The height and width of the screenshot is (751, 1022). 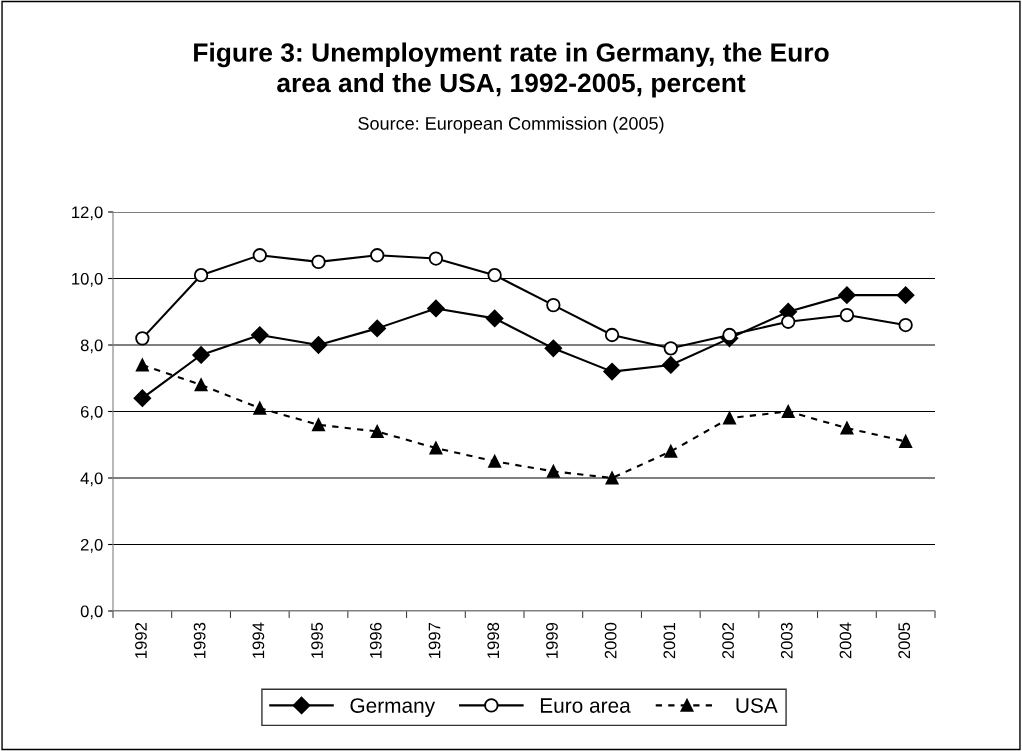 What do you see at coordinates (317, 640) in the screenshot?
I see `x-tick-label: 1995` at bounding box center [317, 640].